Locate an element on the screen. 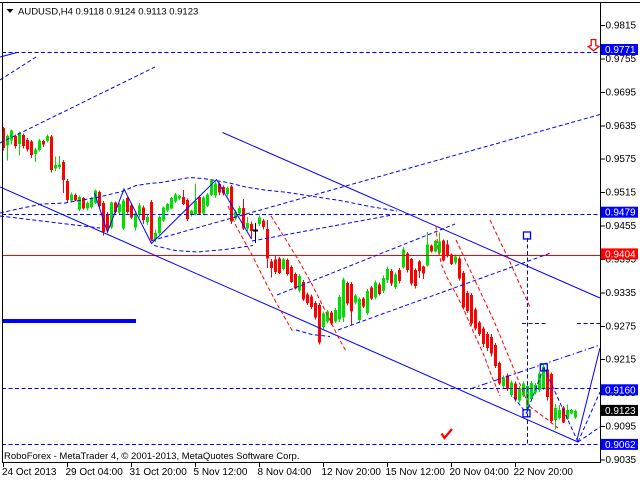 Image resolution: width=640 pixels, height=480 pixels. svg-text: 0.9815 is located at coordinates (621, 26).